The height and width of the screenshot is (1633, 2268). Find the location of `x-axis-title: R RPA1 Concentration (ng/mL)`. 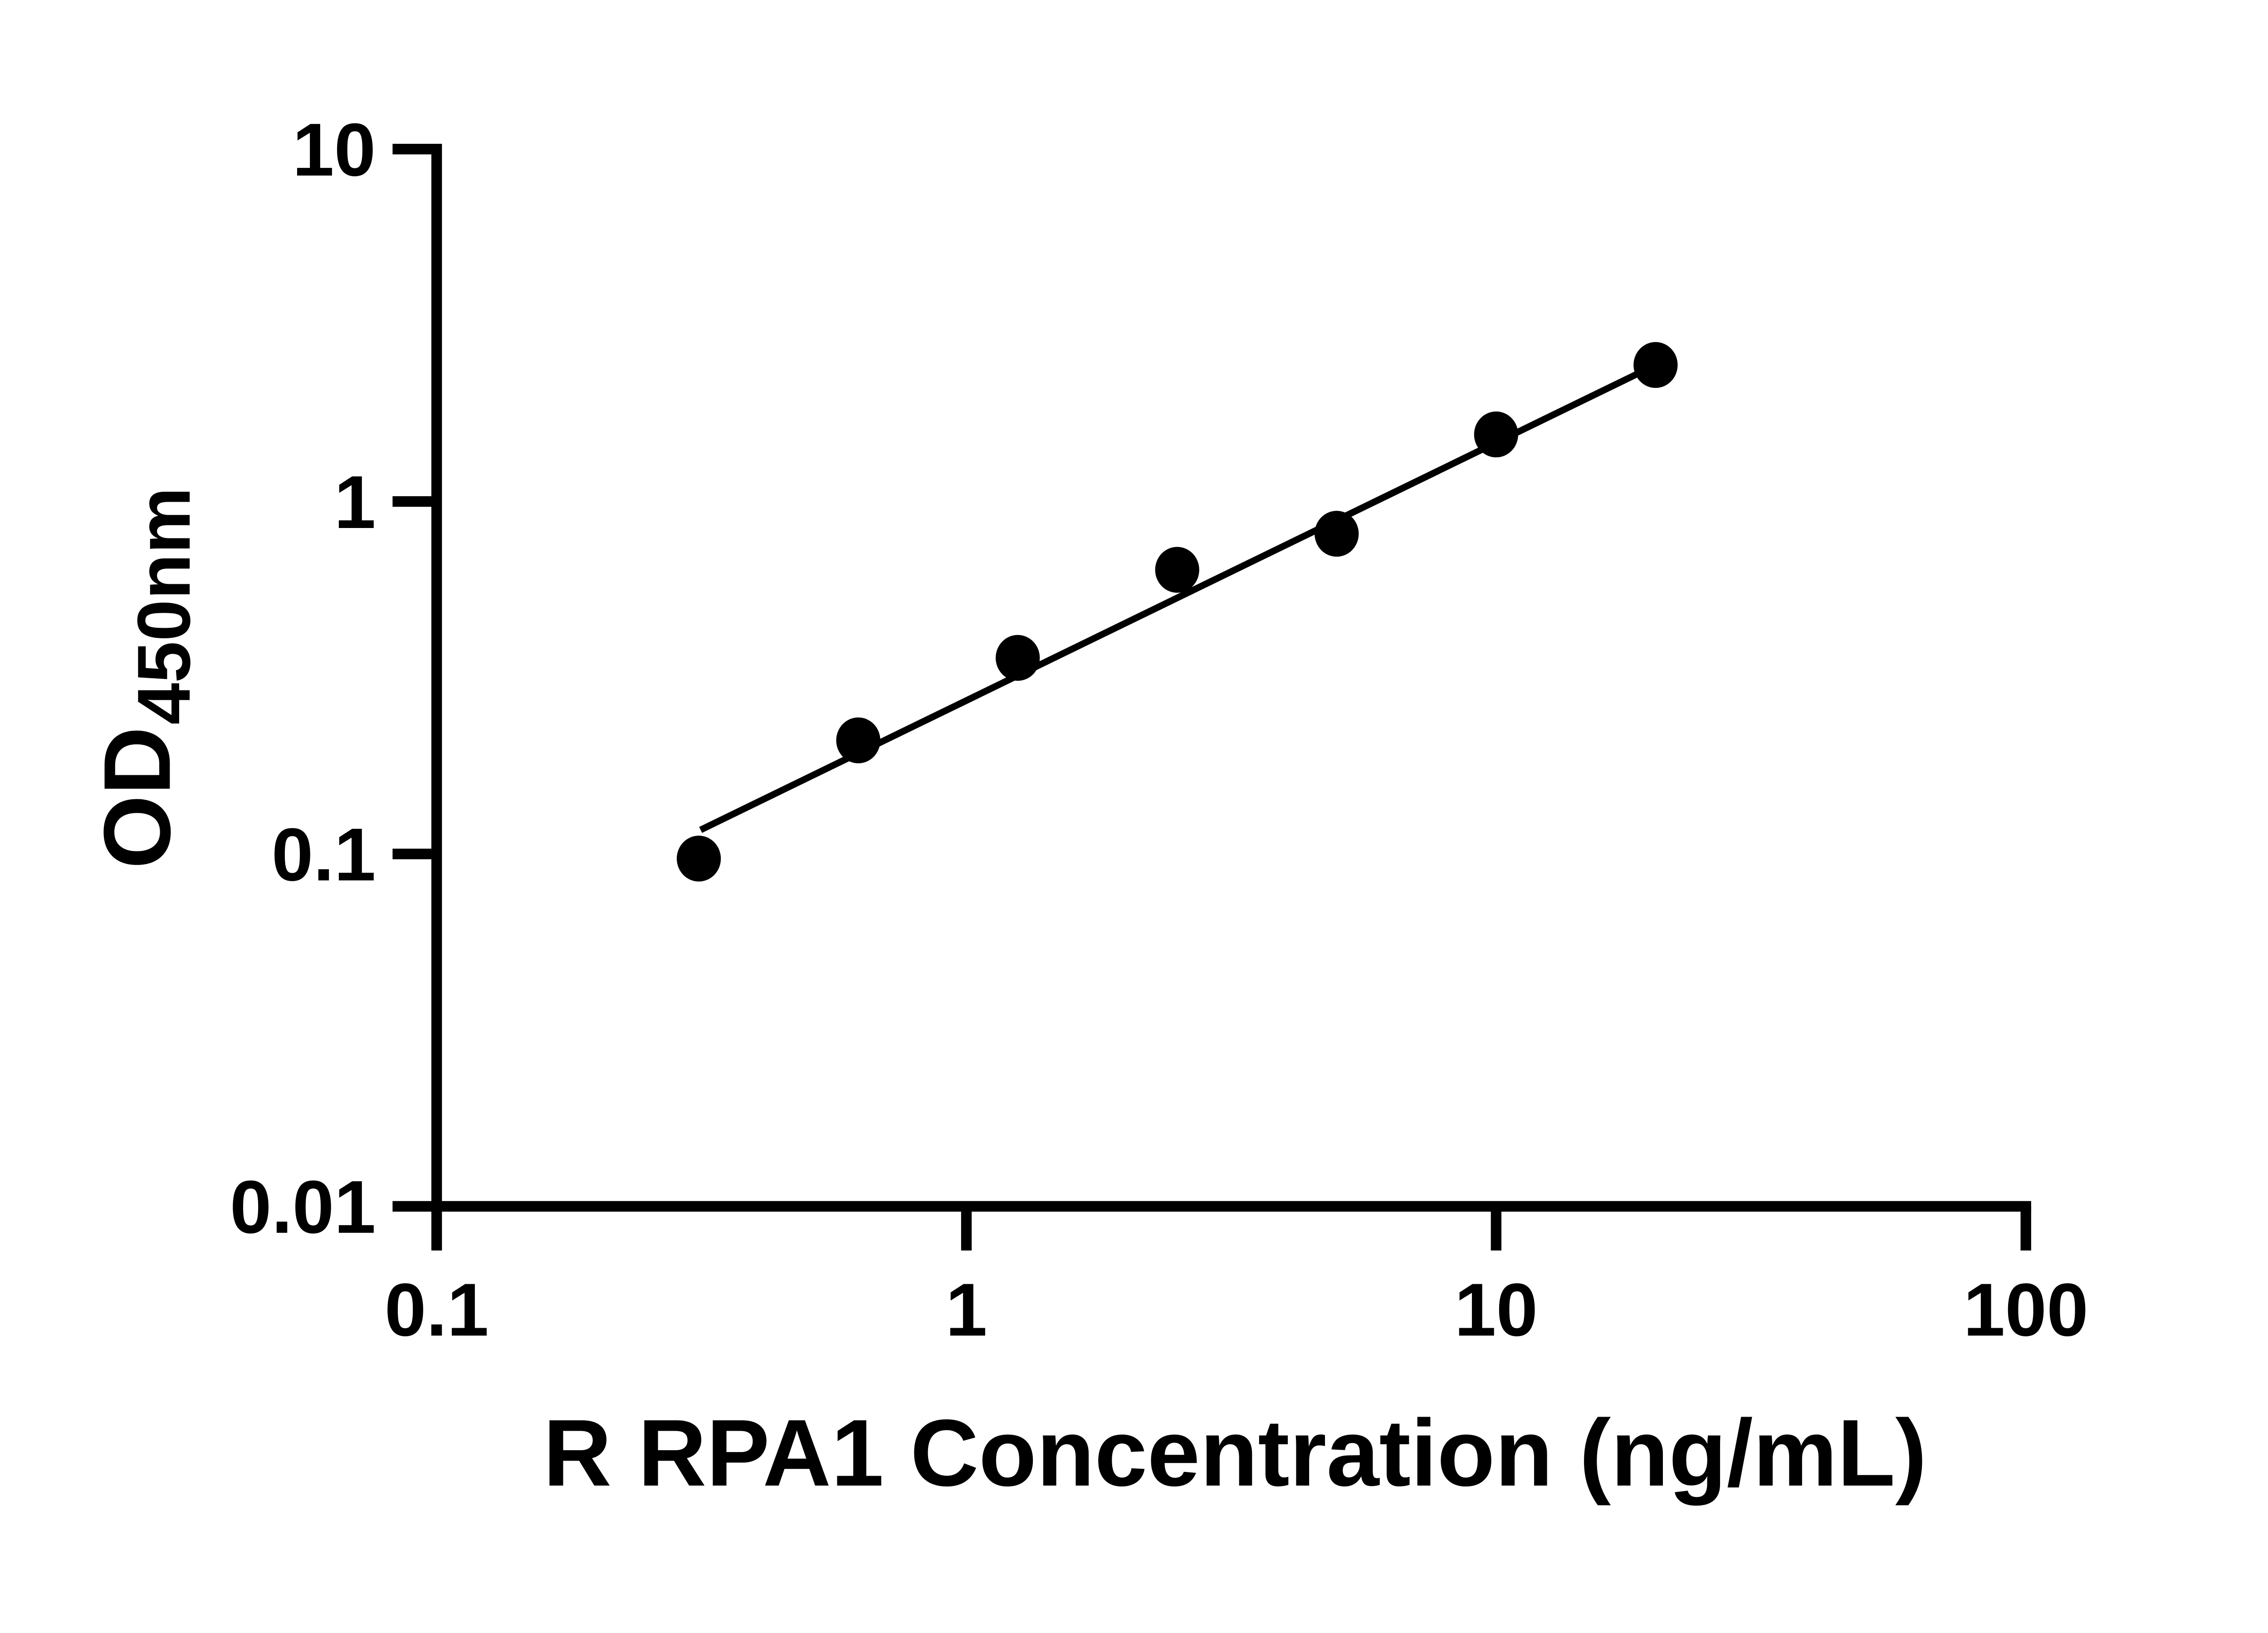

x-axis-title: R RPA1 Concentration (ng/mL) is located at coordinates (1235, 1453).